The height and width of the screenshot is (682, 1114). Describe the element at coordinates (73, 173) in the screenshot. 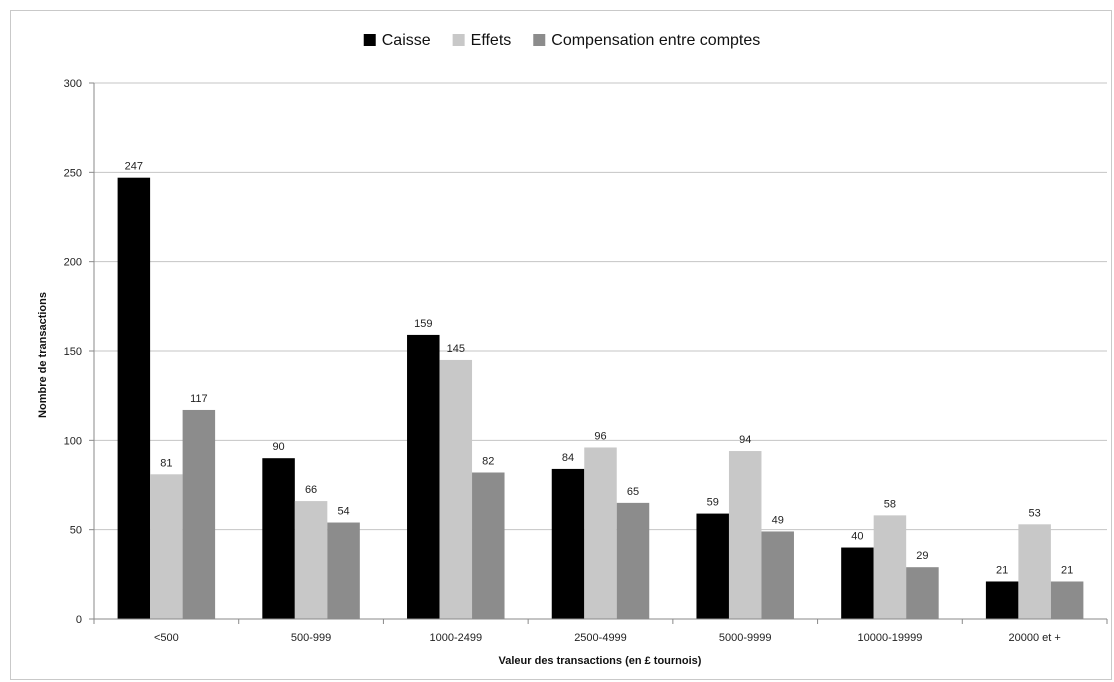

I see `y-tick-label: 250` at that location.